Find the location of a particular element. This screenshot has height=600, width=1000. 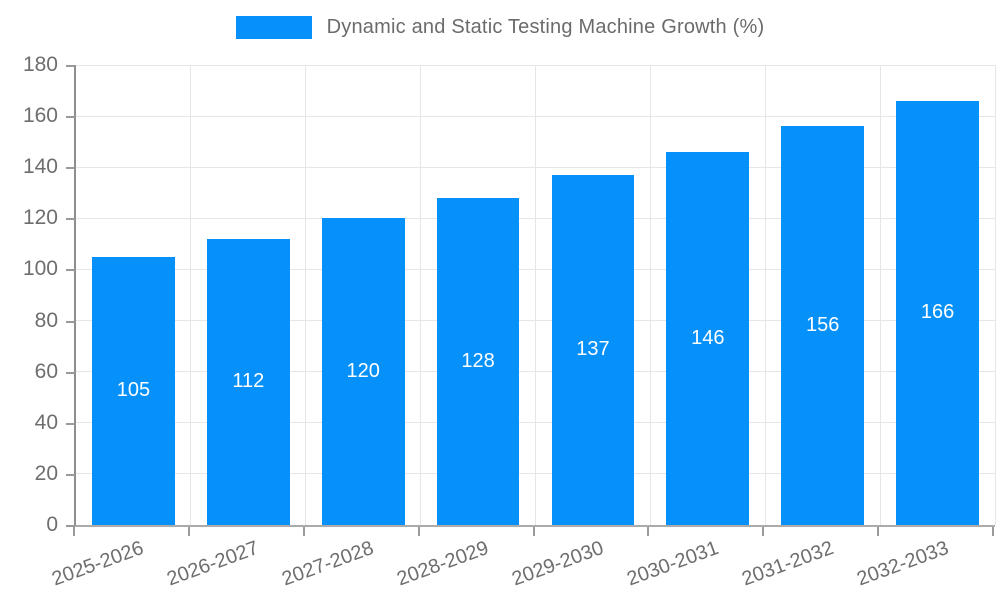

bar-value-label: 156 is located at coordinates (822, 325).